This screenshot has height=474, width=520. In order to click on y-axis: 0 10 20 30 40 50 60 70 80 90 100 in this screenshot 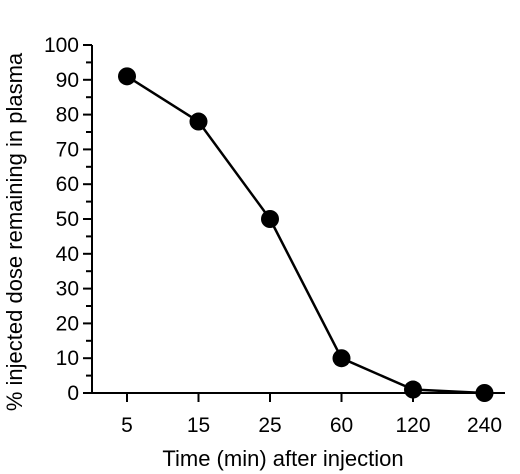, I will do `click(68, 219)`.